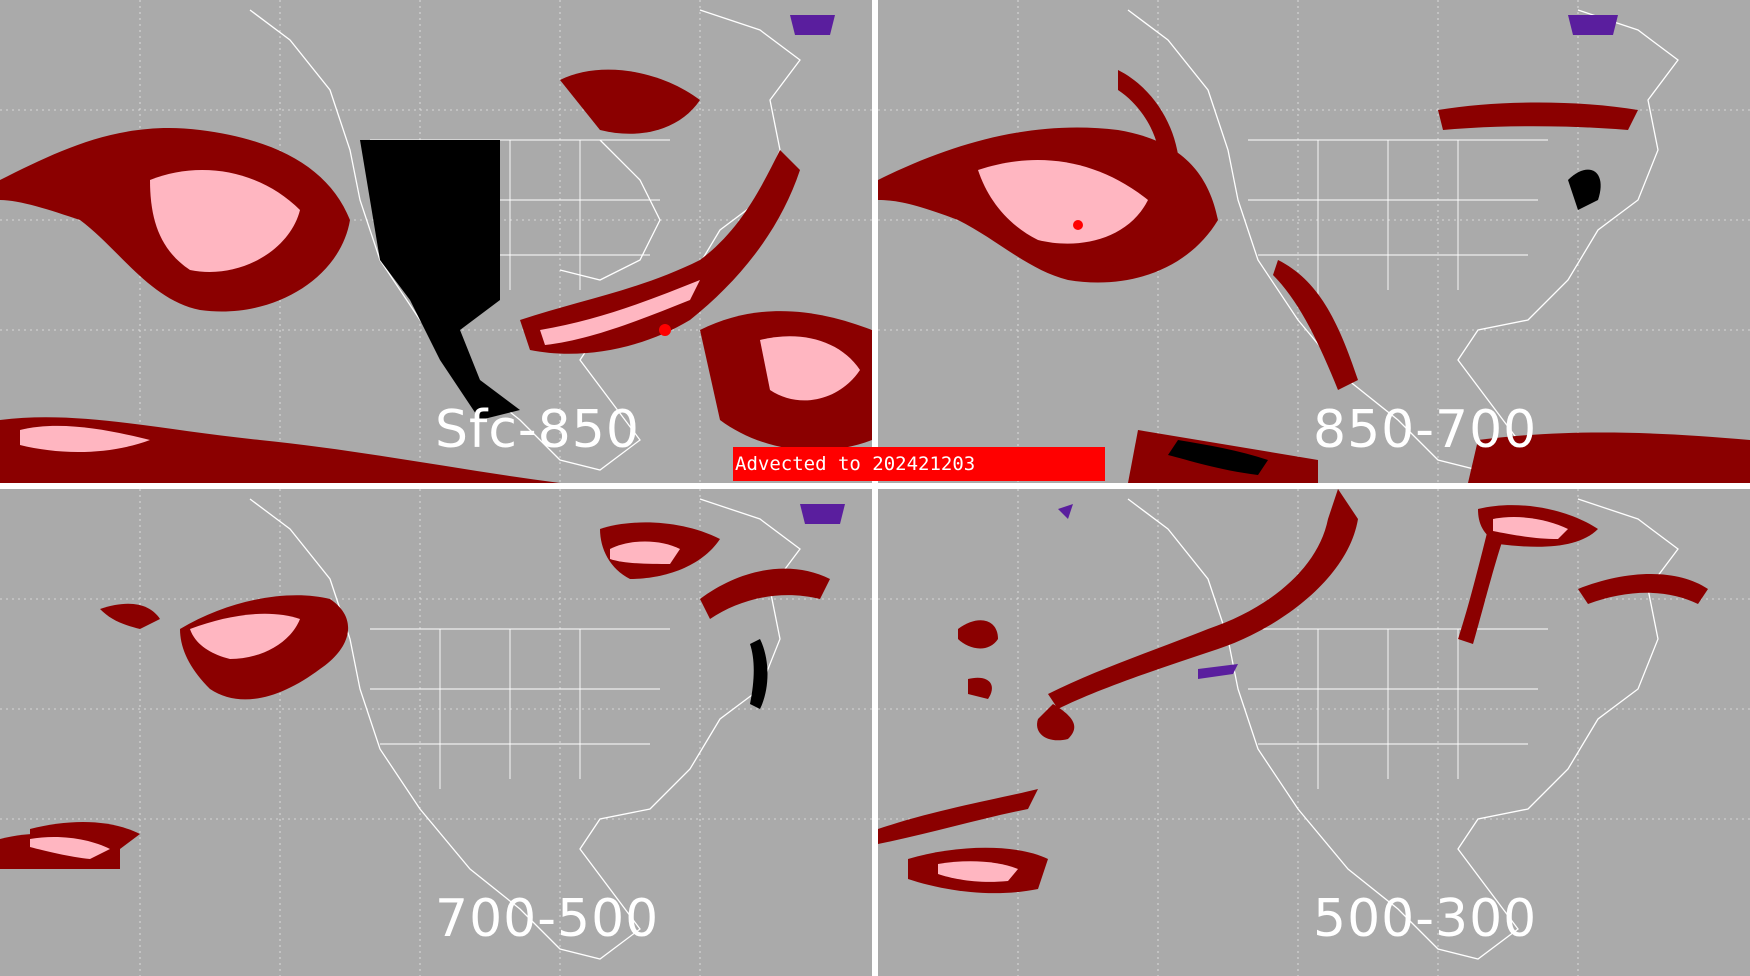  What do you see at coordinates (537, 430) in the screenshot?
I see `layer-label-sfc-850: Sfc-850` at bounding box center [537, 430].